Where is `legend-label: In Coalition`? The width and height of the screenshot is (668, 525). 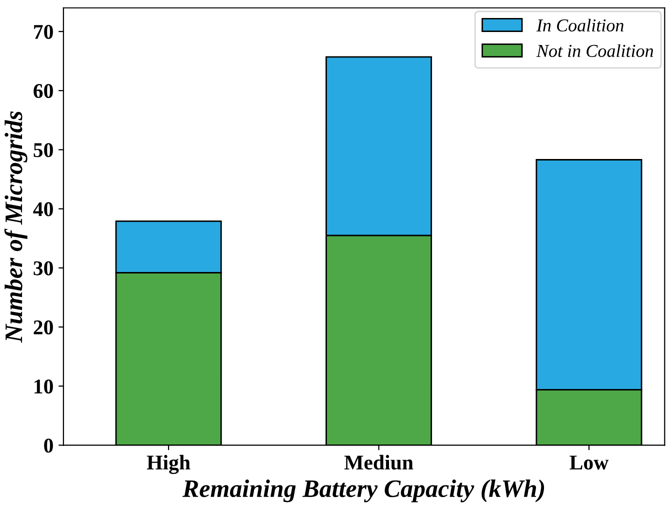 legend-label: In Coalition is located at coordinates (580, 25).